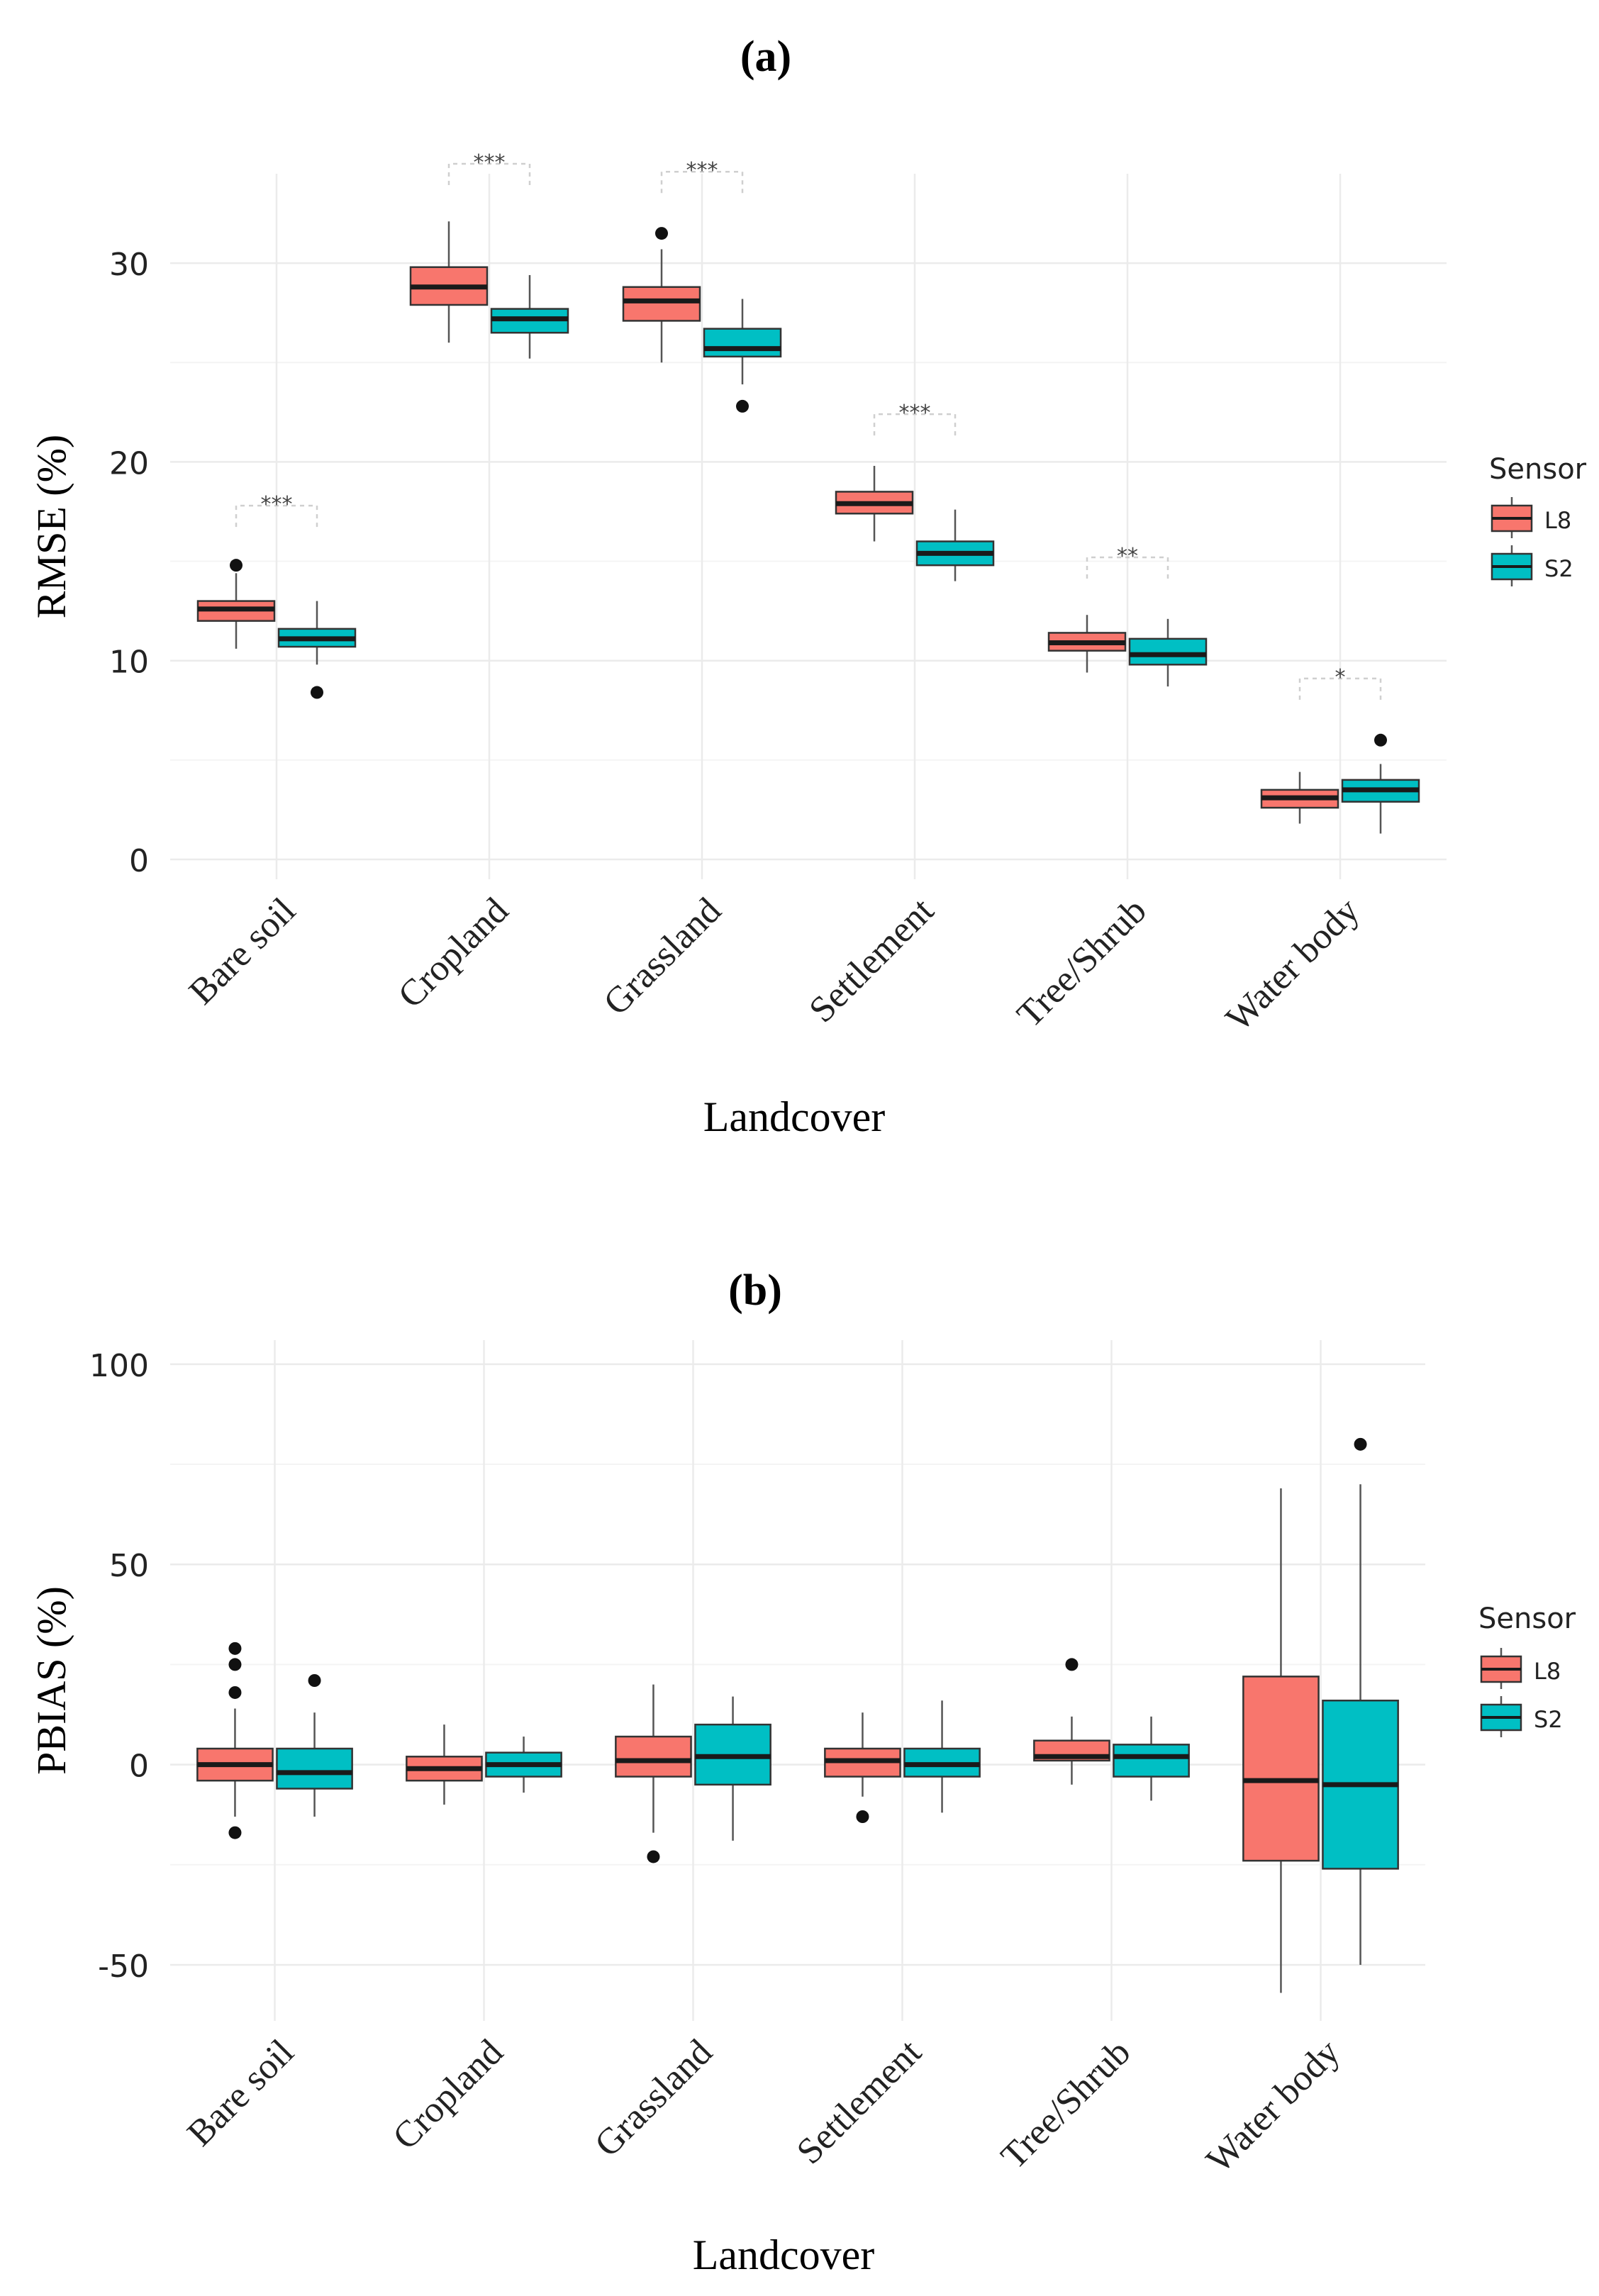  I want to click on y-tick-label: 30, so click(129, 265).